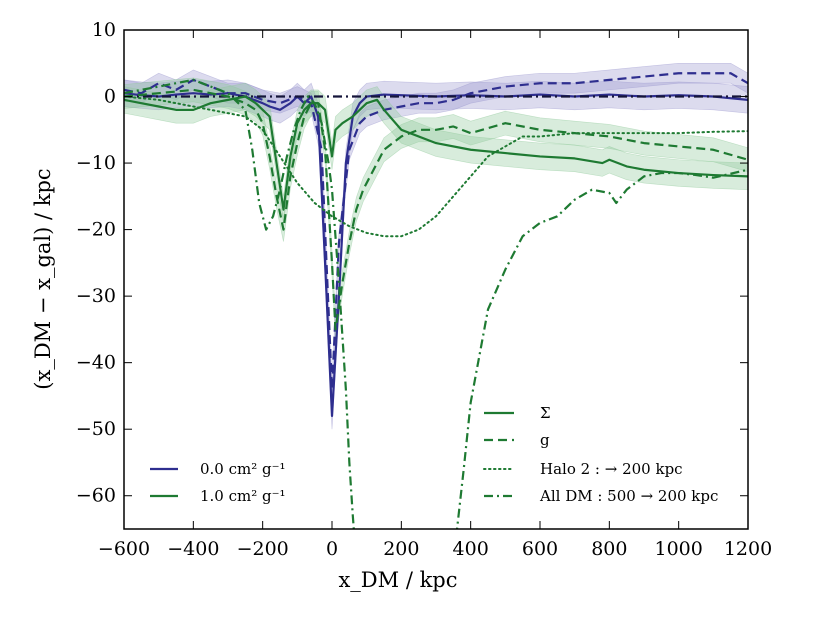 This screenshot has width=830, height=623. Describe the element at coordinates (545, 440) in the screenshot. I see `legend-method-1-label: g` at that location.